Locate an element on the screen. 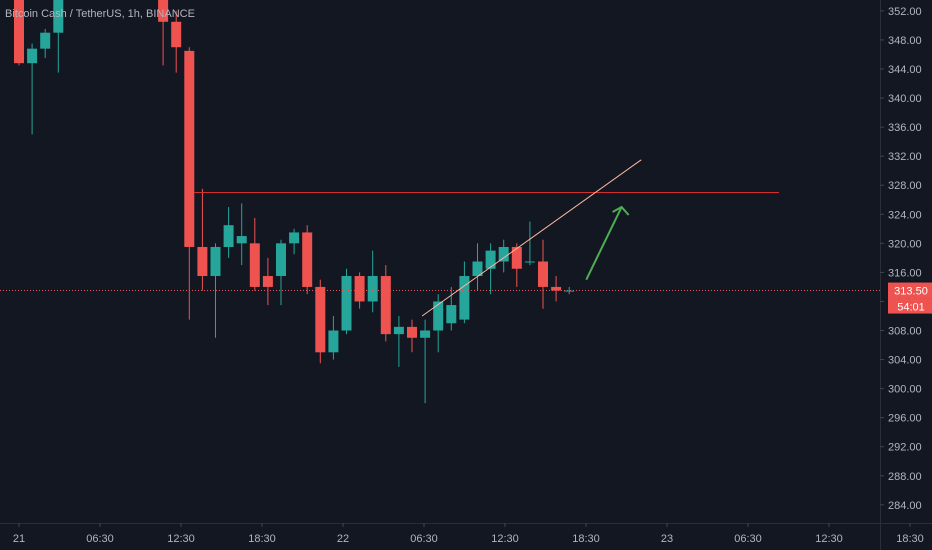 The image size is (932, 550). y-tick-label: 292.00 is located at coordinates (905, 448).